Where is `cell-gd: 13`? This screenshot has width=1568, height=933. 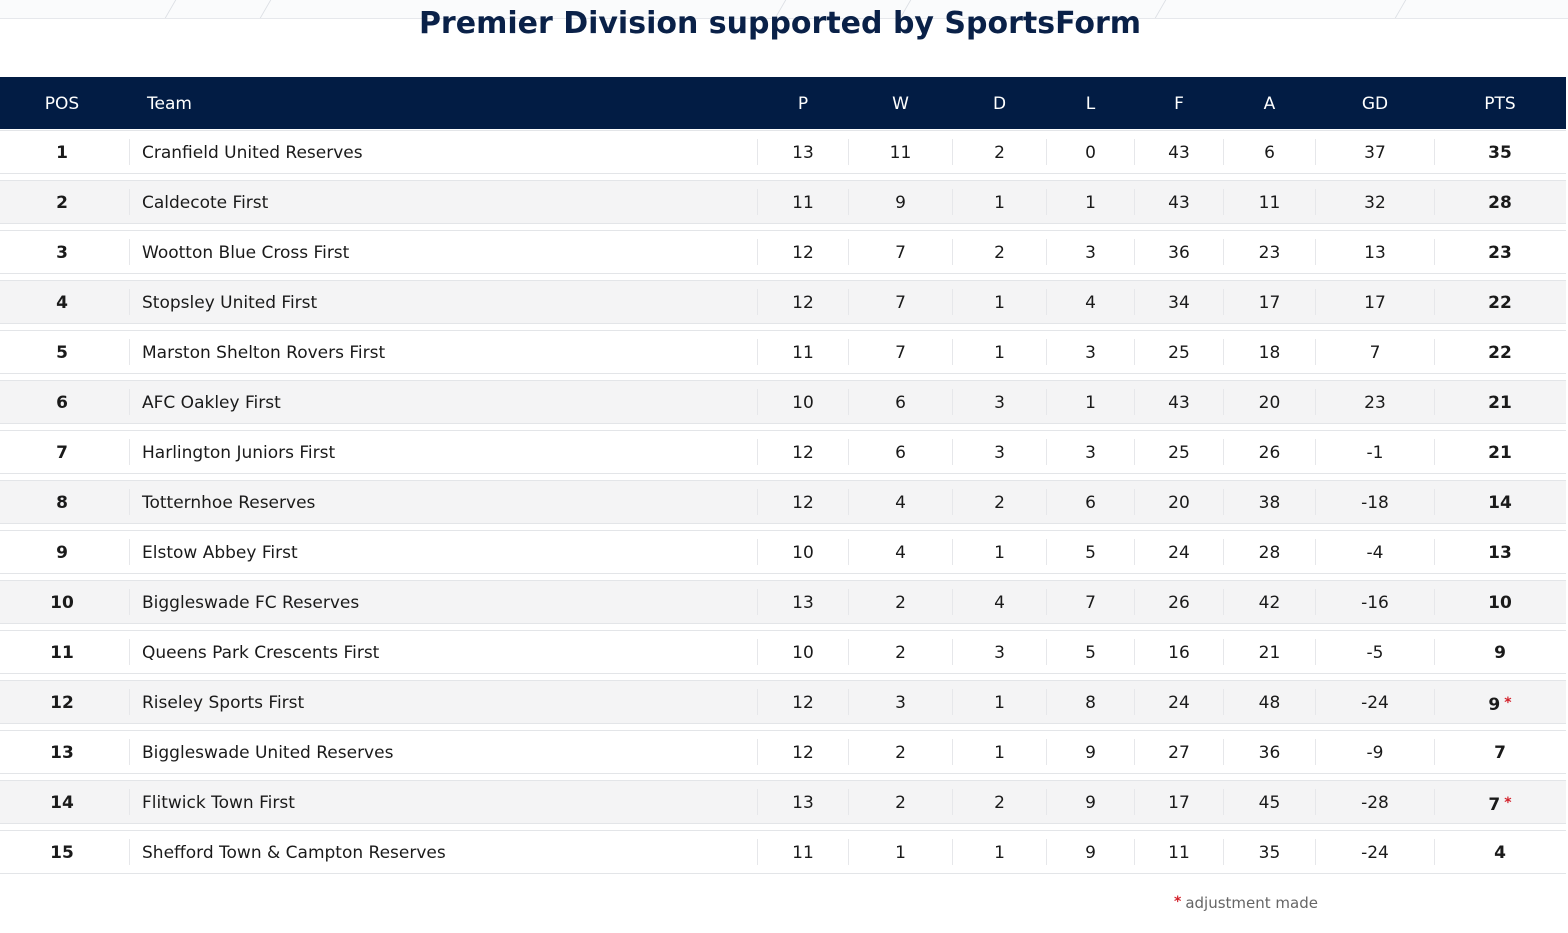 cell-gd: 13 is located at coordinates (1375, 252).